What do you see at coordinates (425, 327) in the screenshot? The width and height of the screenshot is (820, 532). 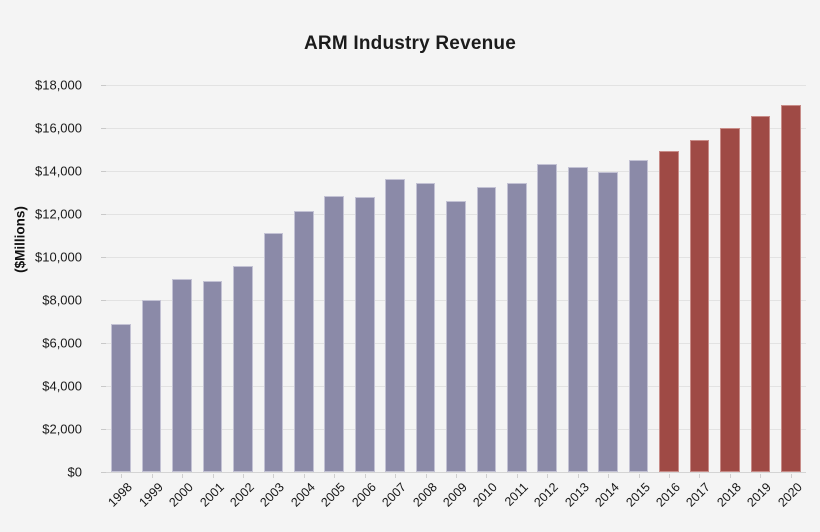 I see `bar-2008` at bounding box center [425, 327].